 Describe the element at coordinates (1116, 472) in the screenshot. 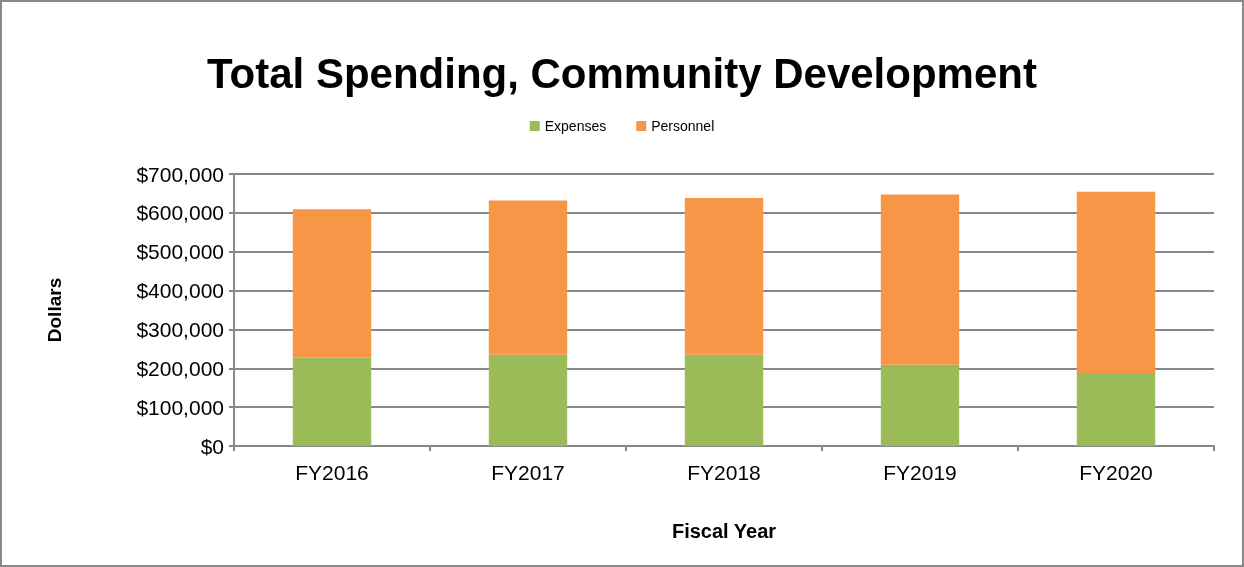

I see `x-tick-label: FY2020` at that location.